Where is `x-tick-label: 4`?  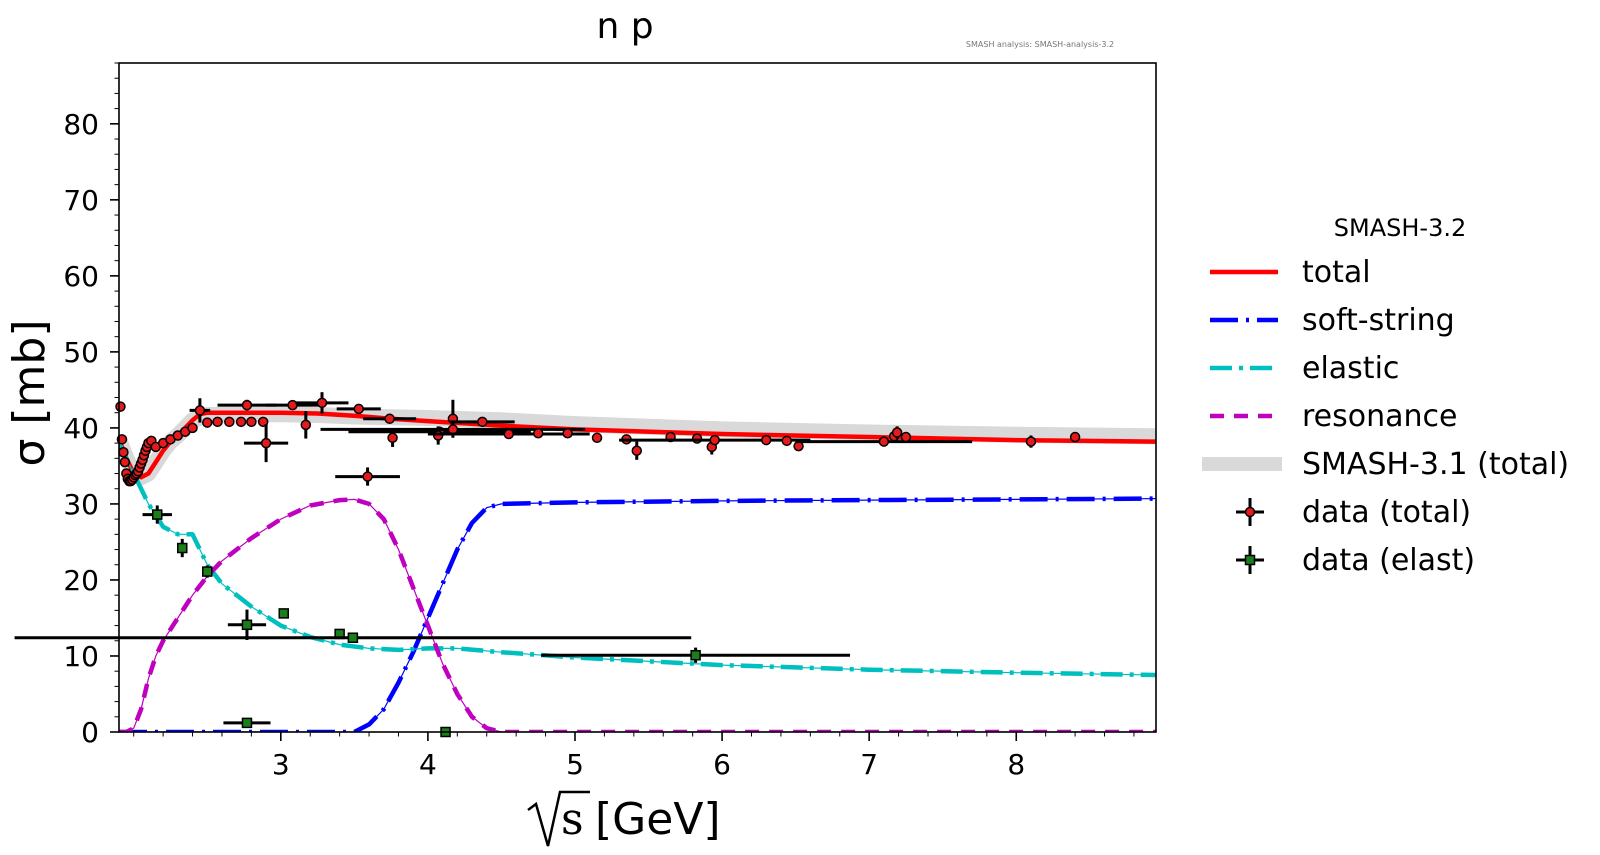 x-tick-label: 4 is located at coordinates (428, 764).